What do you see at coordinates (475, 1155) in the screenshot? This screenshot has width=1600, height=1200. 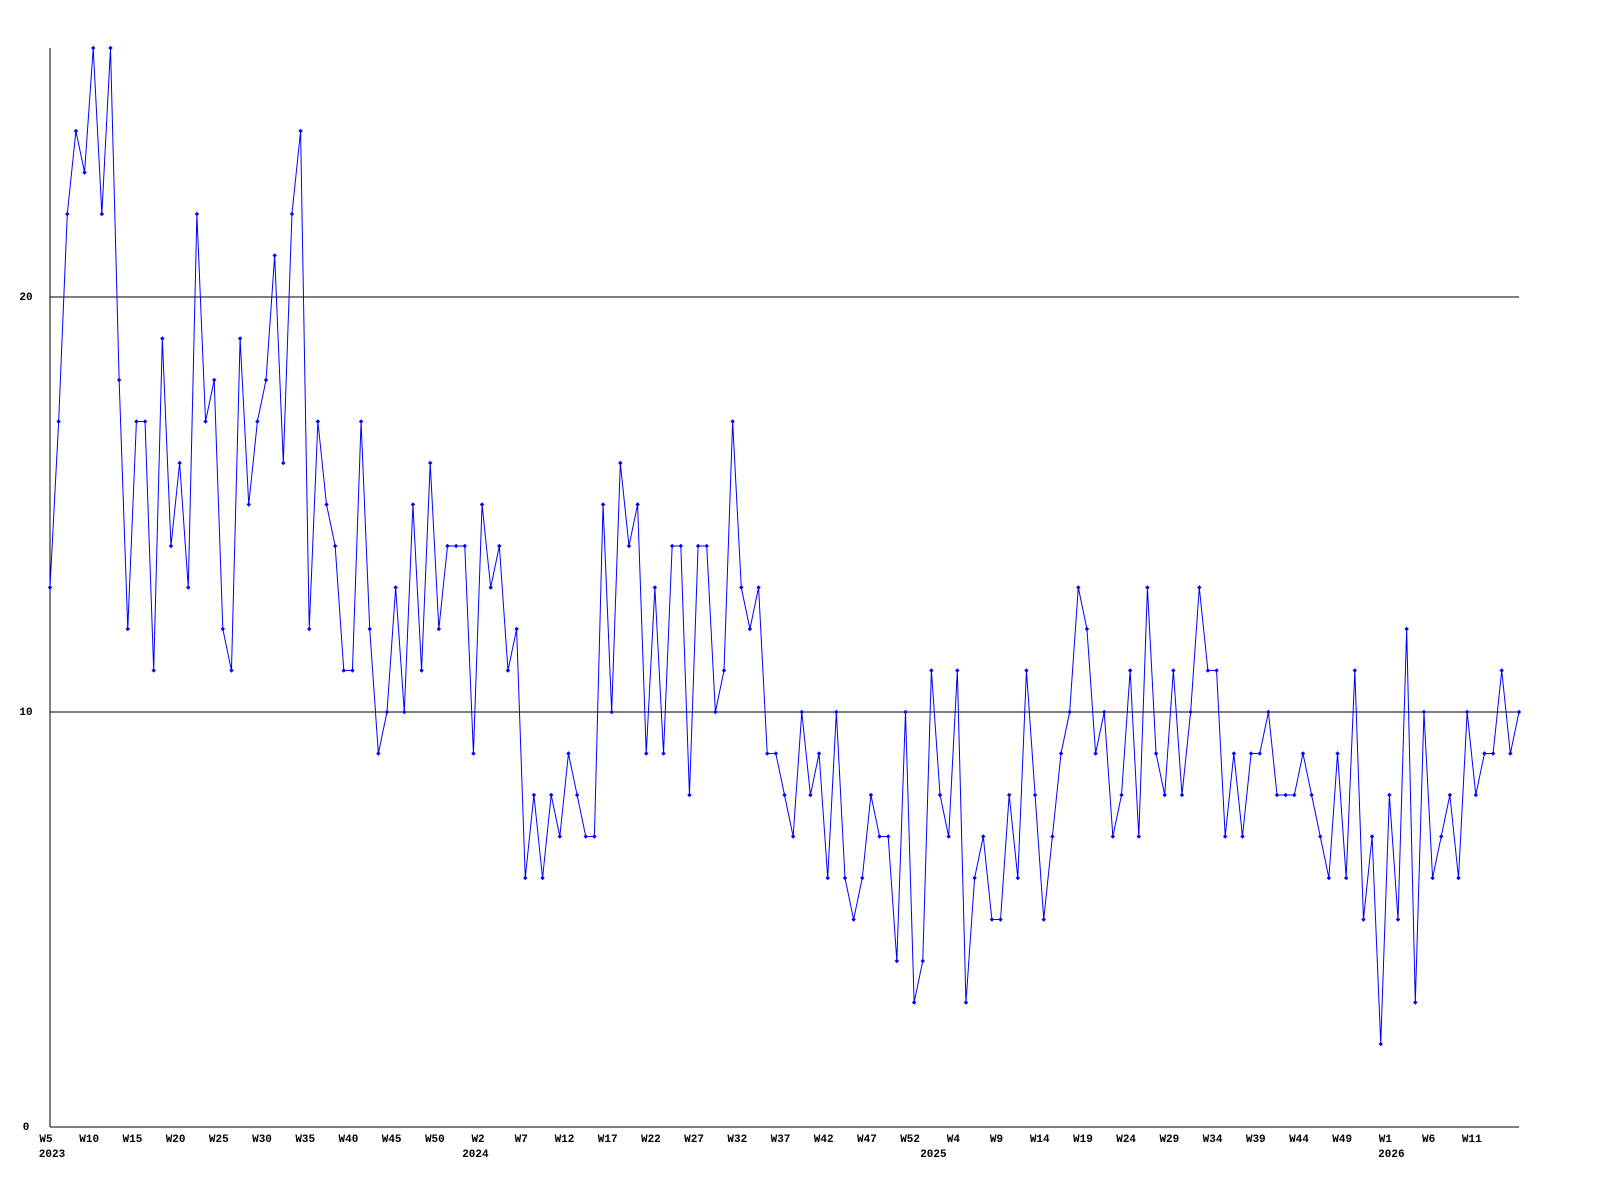 I see `x-year-label: 2024` at bounding box center [475, 1155].